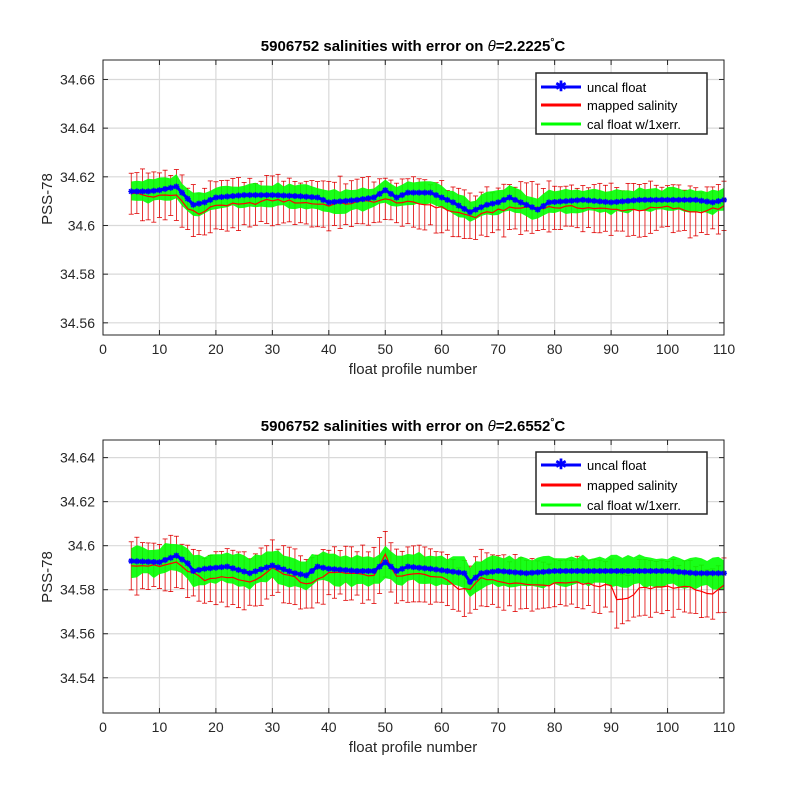 The image size is (800, 800). Describe the element at coordinates (77, 323) in the screenshot. I see `y-tick-label: 34.56` at that location.